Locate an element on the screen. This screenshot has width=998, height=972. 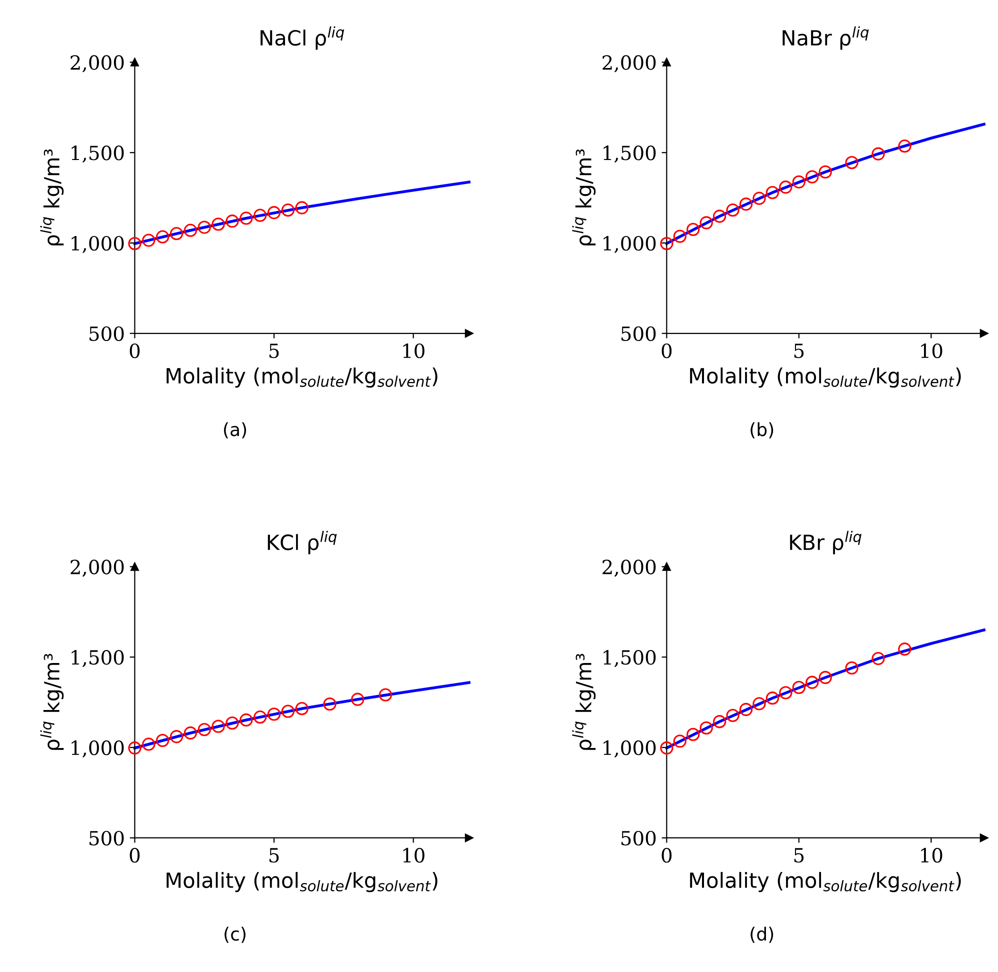
chart-title: NaCl ρ$^{liq}$ is located at coordinates (302, 38).